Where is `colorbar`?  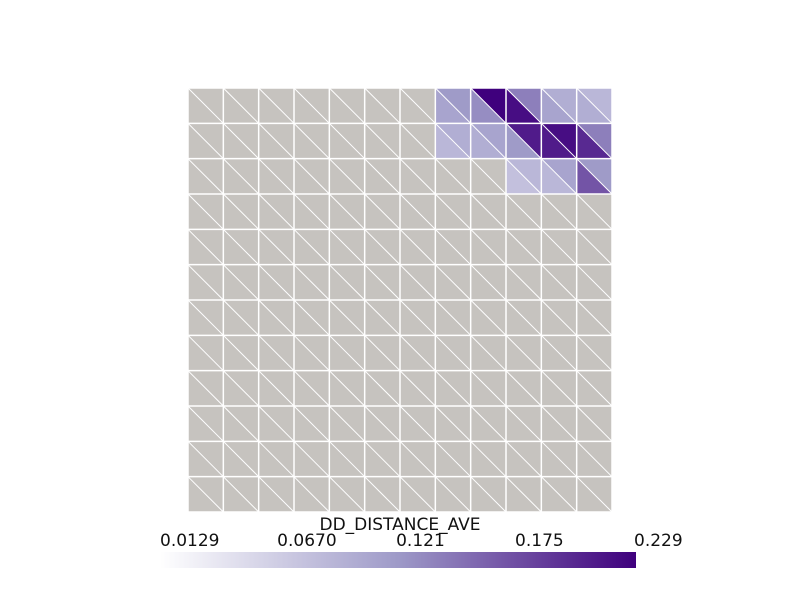 colorbar is located at coordinates (398, 560).